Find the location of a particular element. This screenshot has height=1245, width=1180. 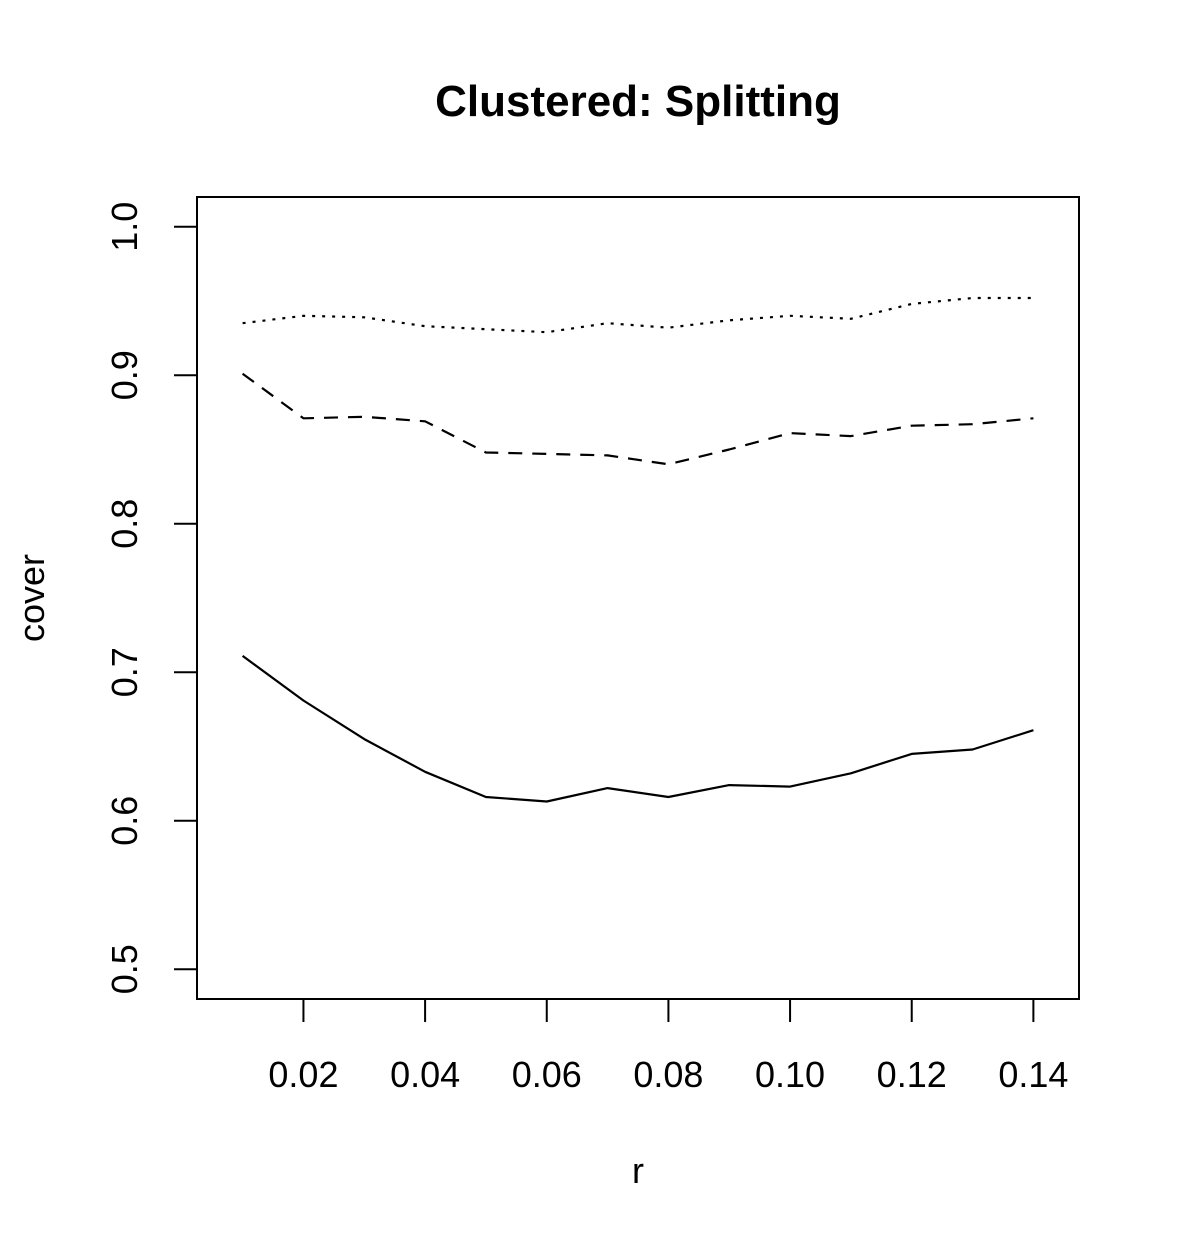

x-tick-label: 0.02 is located at coordinates (303, 1074).